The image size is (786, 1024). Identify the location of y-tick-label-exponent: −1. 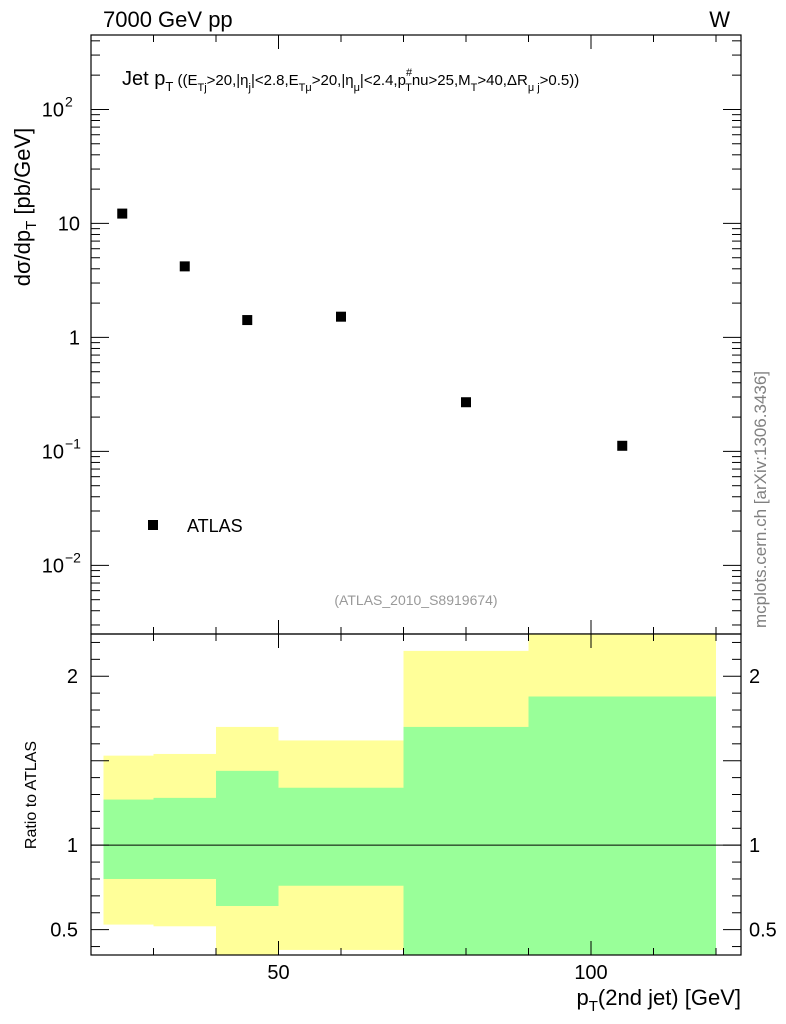
(73, 443).